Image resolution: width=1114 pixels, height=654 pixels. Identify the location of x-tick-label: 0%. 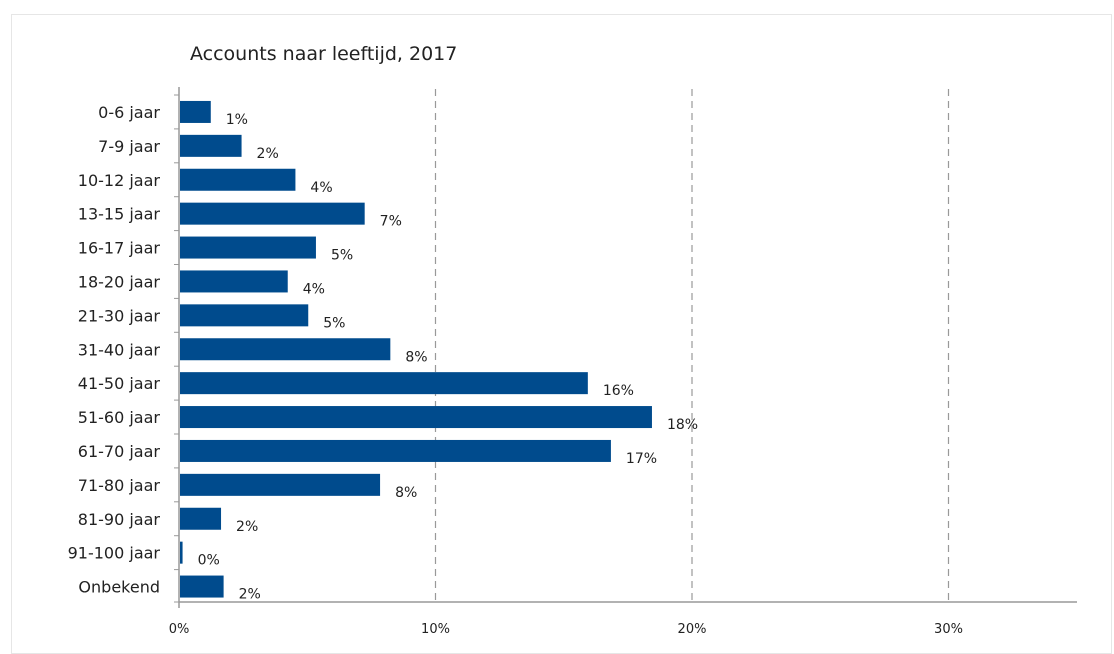
(179, 629).